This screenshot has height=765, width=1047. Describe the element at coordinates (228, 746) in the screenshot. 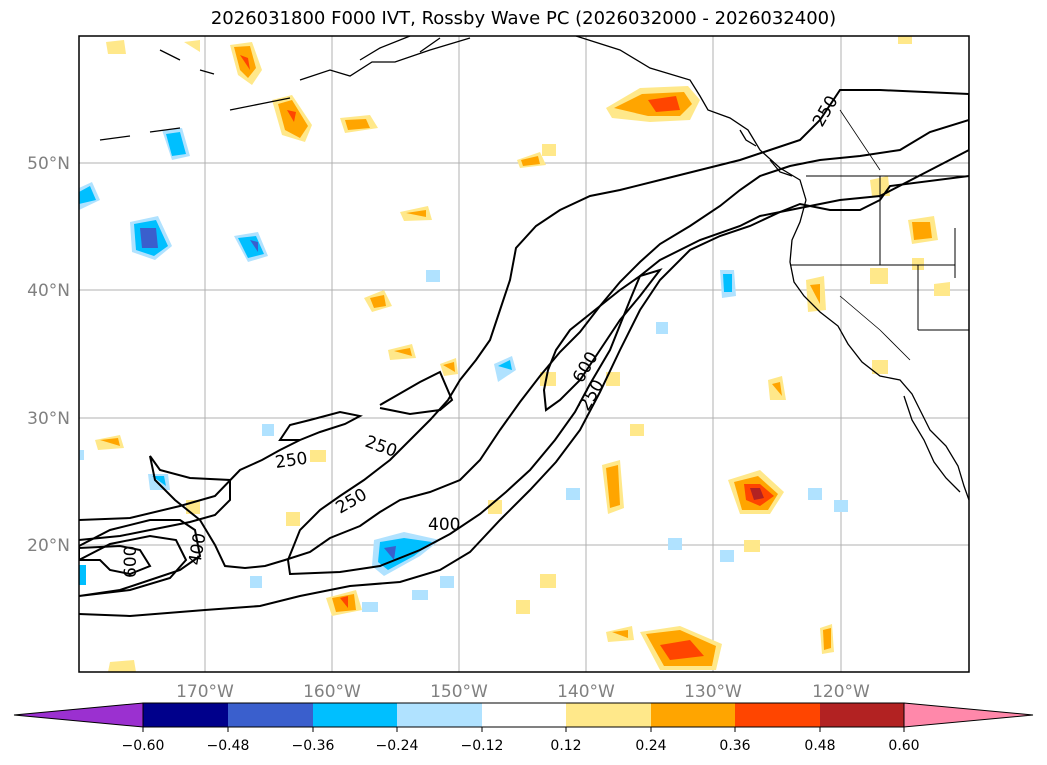

I see `colorbar-tick: −0.48` at that location.